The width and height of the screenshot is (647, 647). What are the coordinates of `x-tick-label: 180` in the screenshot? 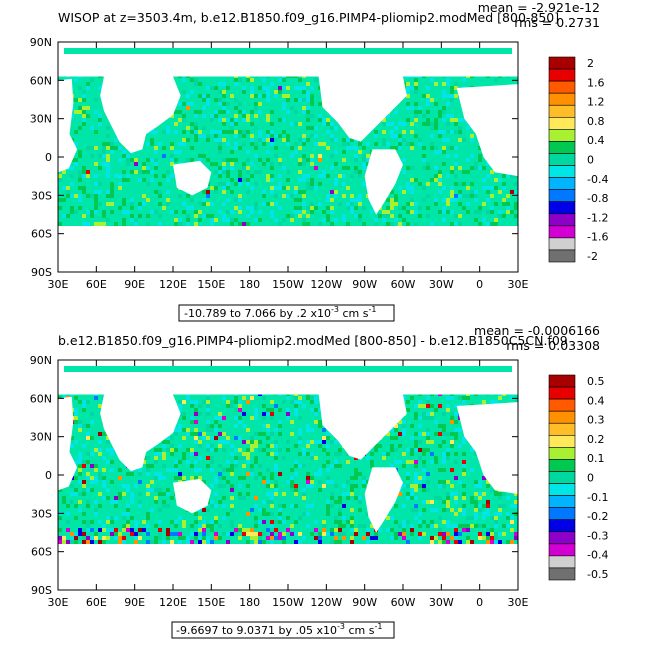 It's located at (249, 284).